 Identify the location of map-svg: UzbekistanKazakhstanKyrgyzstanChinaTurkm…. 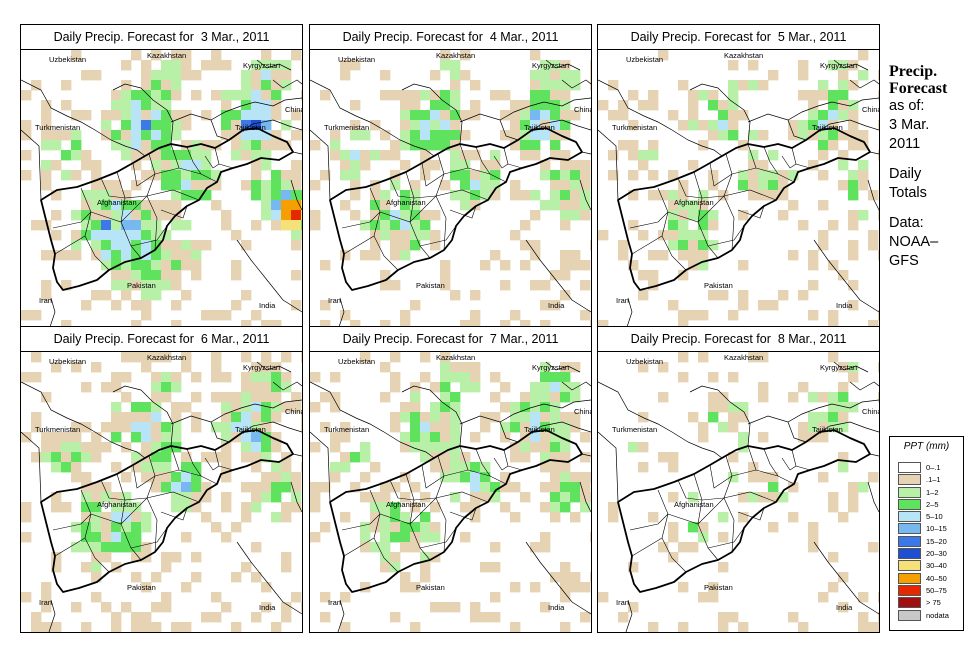
(161, 190).